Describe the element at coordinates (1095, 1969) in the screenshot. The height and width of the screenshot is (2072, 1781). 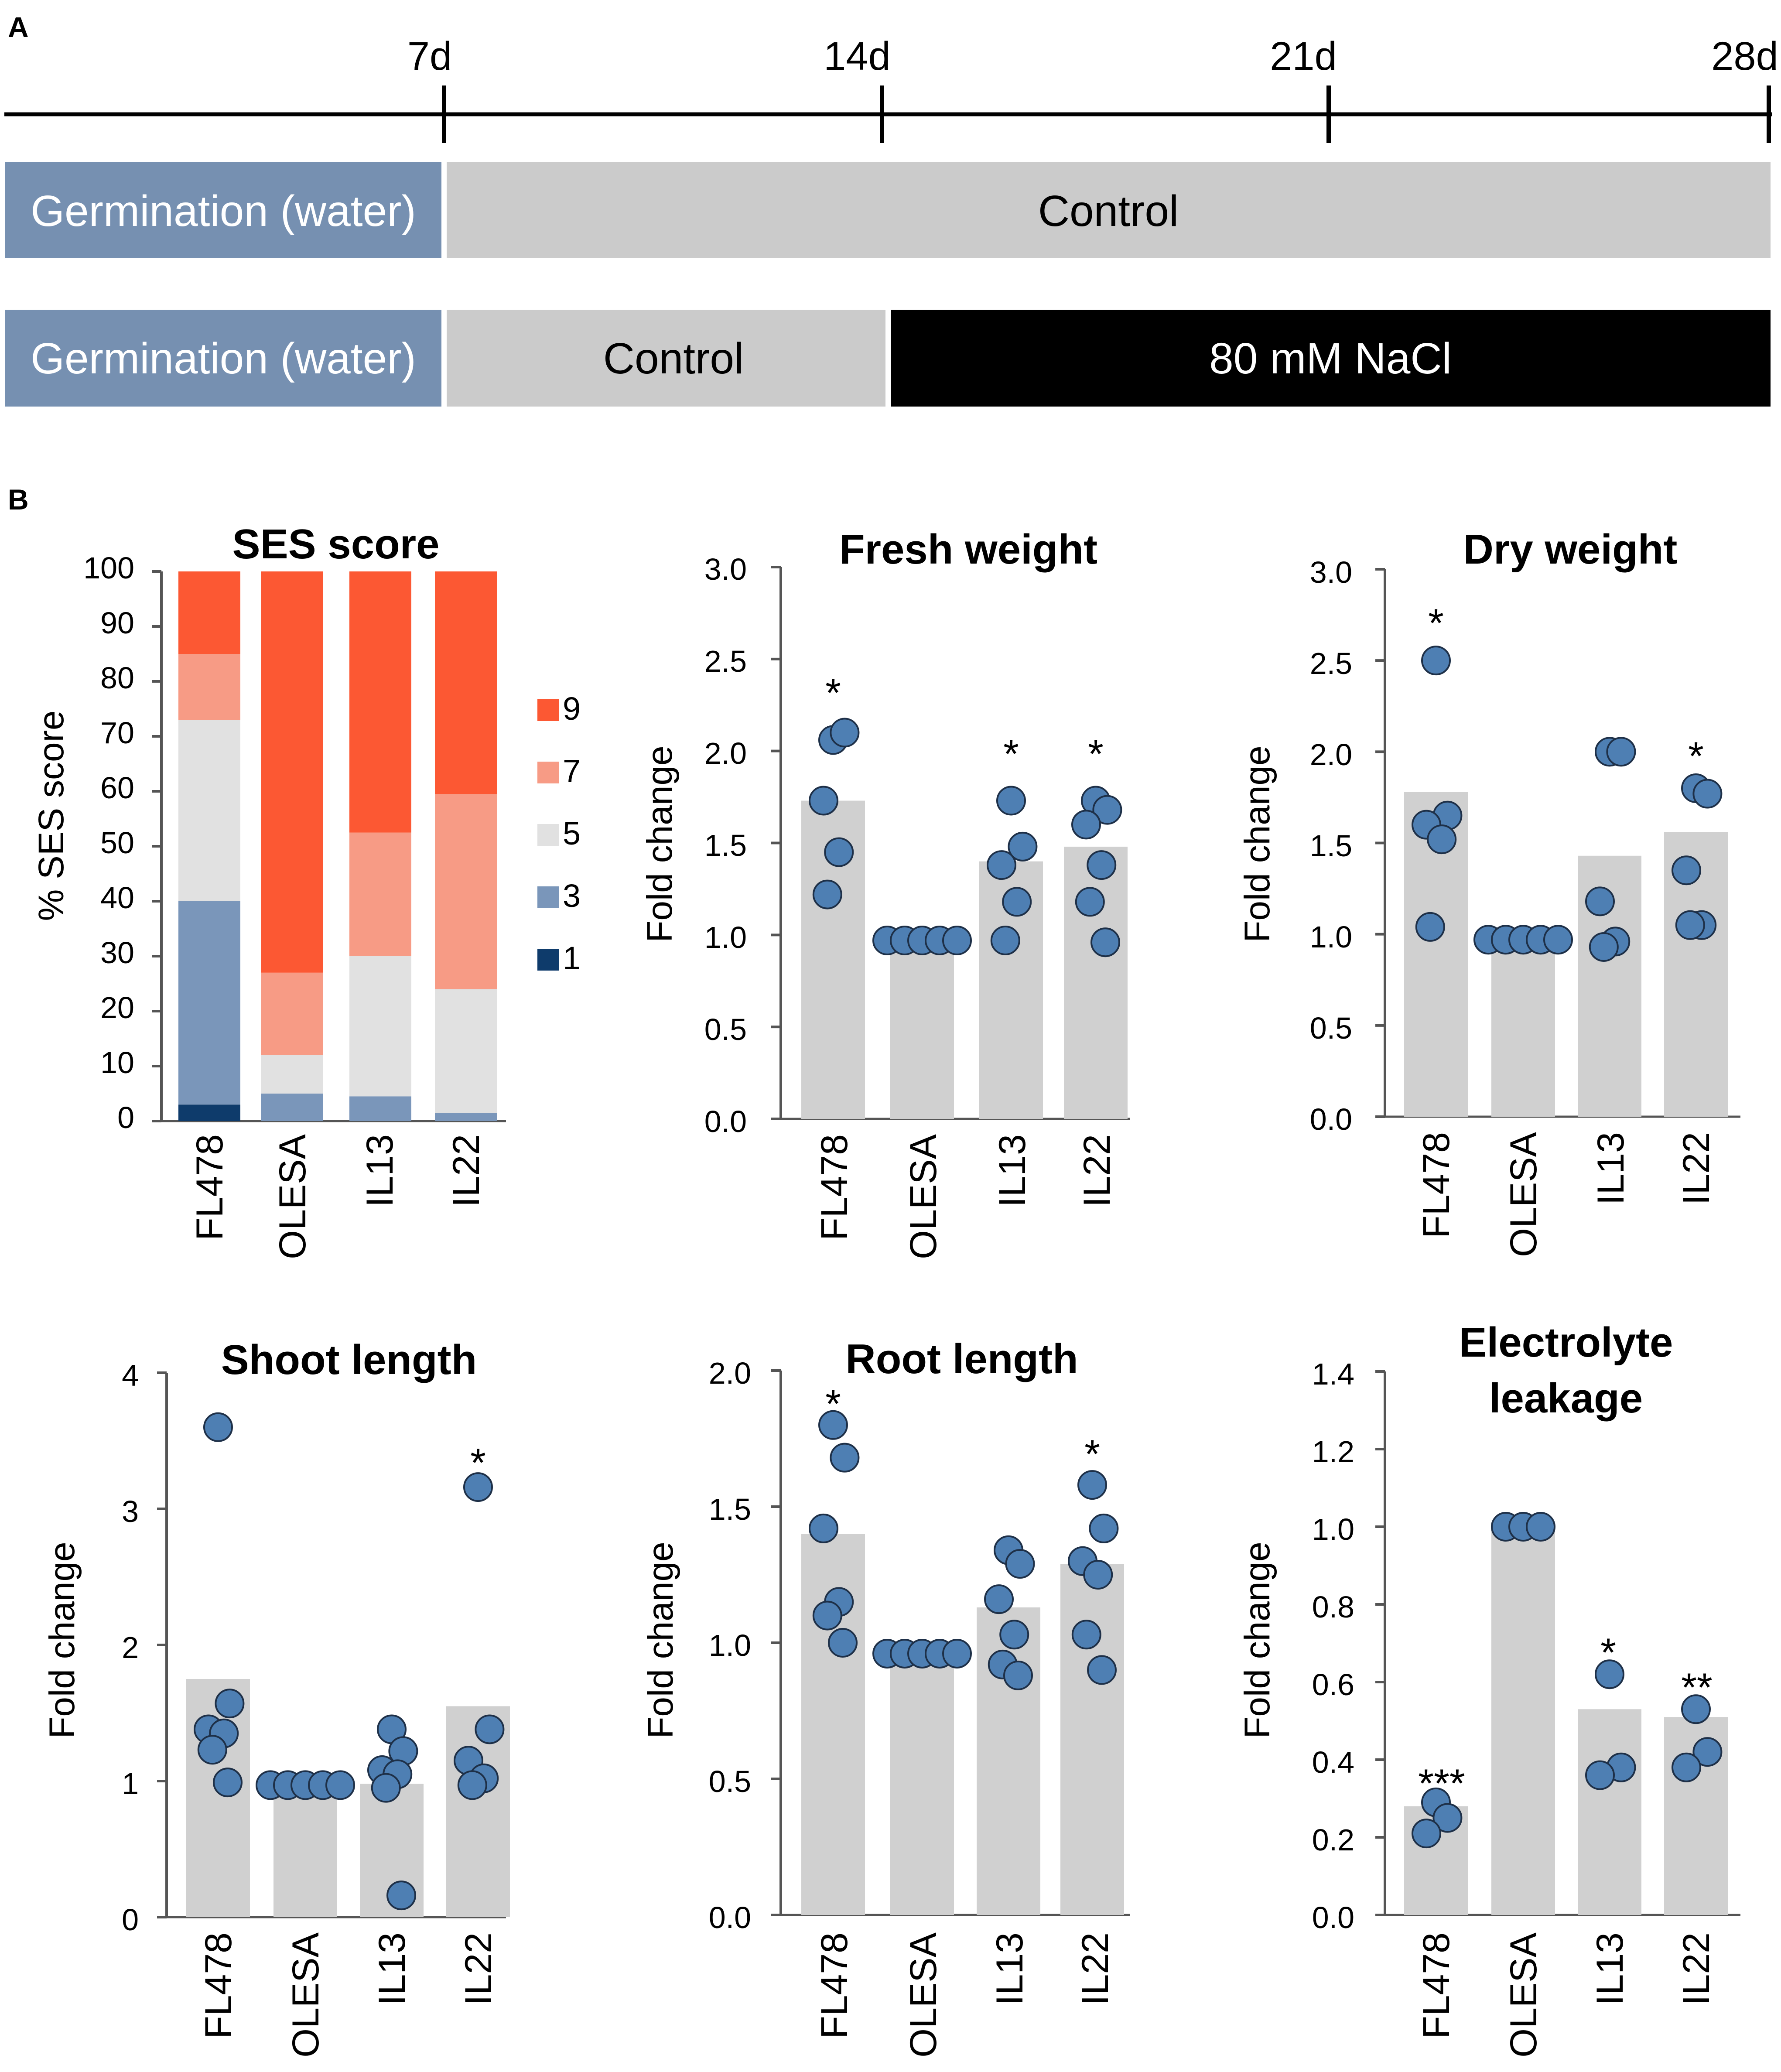
I see `root-xlabel-il22: IL22` at that location.